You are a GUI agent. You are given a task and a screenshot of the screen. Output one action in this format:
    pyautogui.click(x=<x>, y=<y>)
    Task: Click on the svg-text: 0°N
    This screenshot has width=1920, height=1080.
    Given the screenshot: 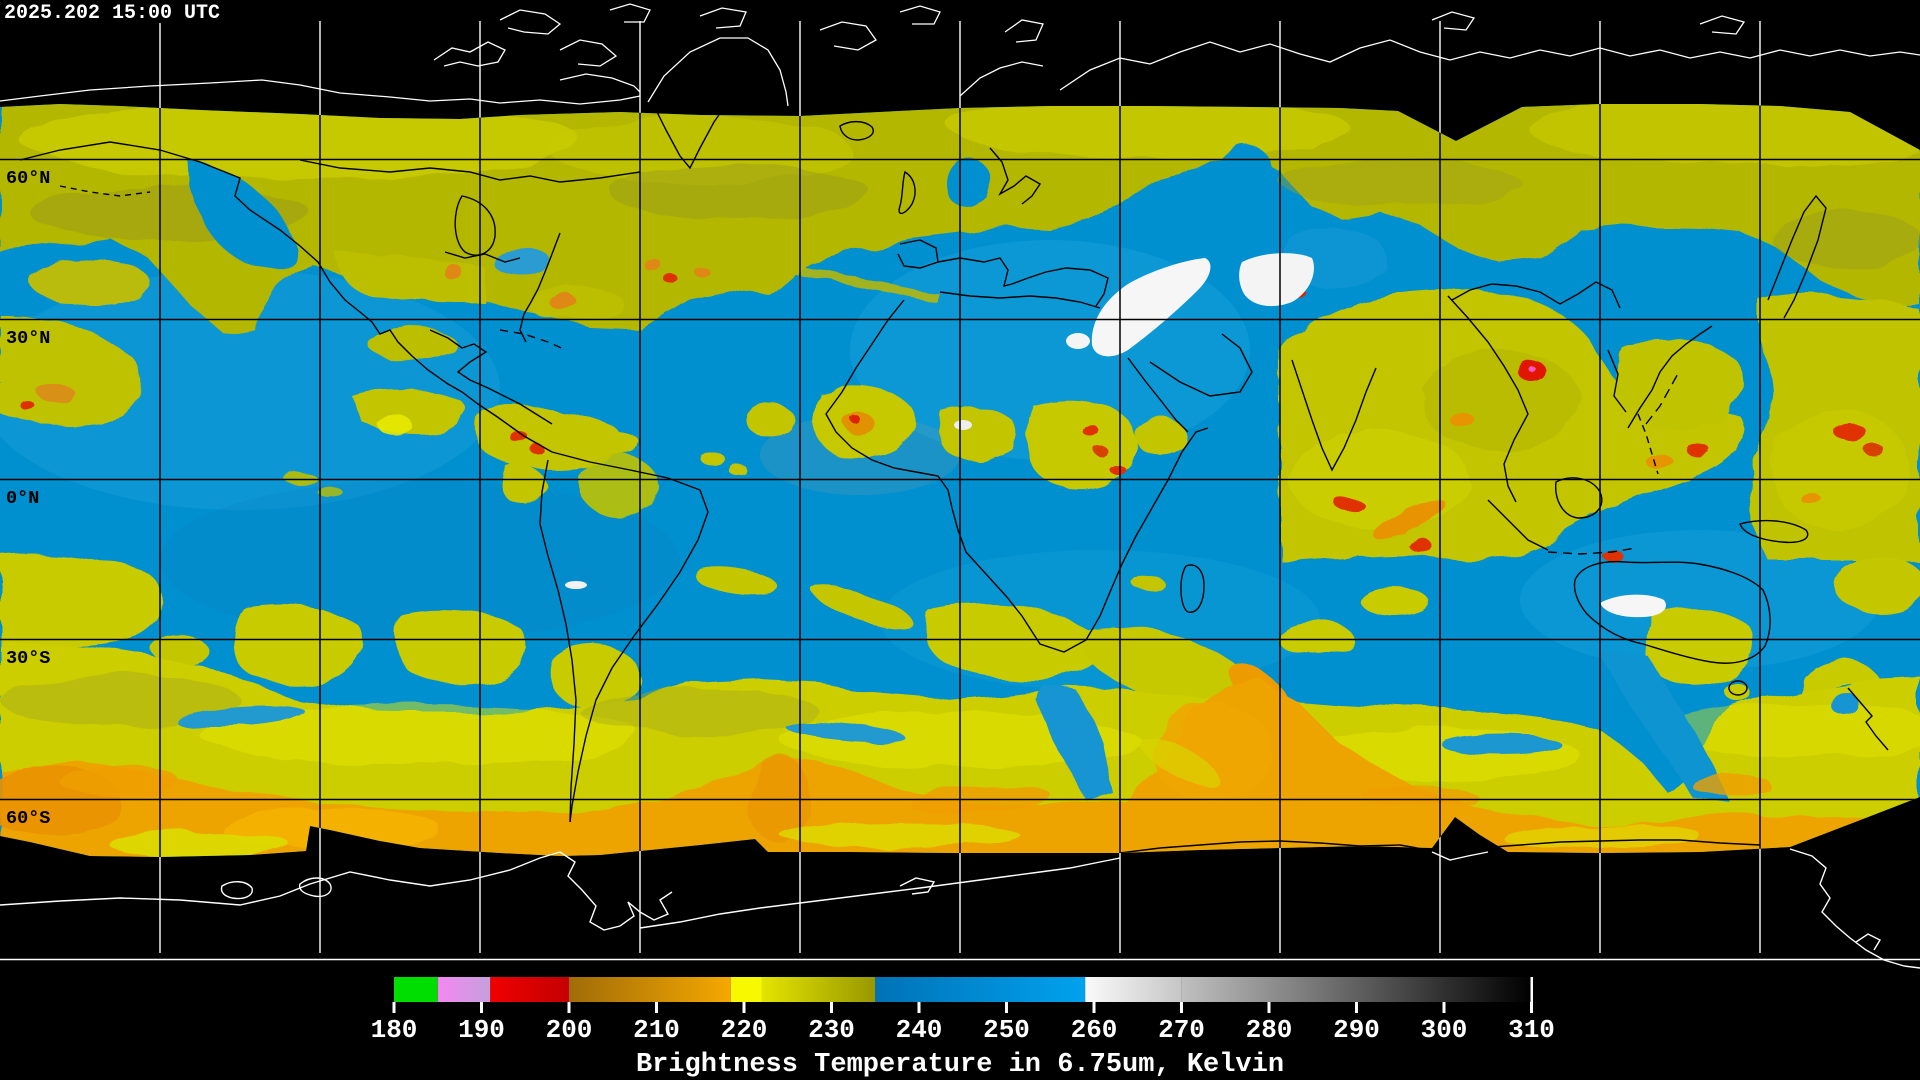 What is the action you would take?
    pyautogui.click(x=22, y=498)
    